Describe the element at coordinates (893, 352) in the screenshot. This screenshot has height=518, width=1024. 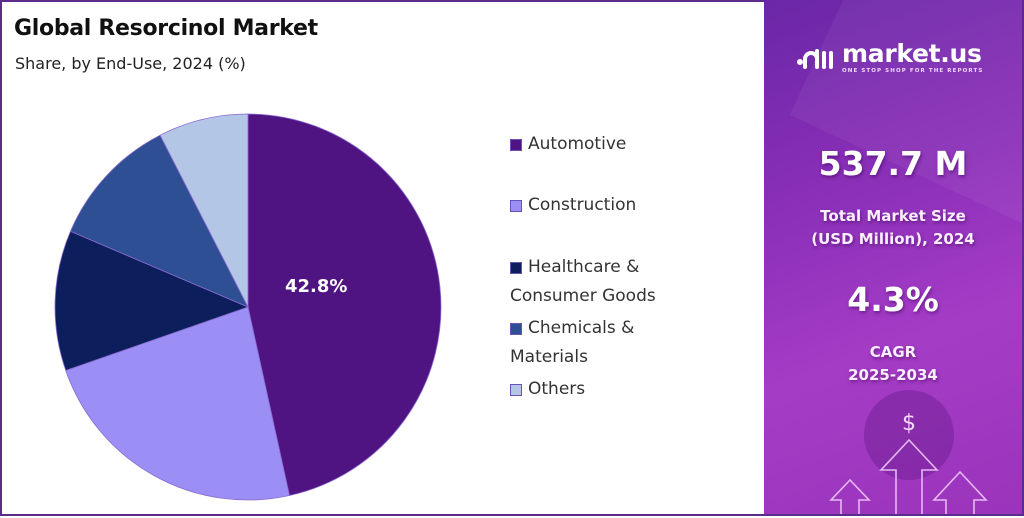
I see `cagr-label: CAGR` at that location.